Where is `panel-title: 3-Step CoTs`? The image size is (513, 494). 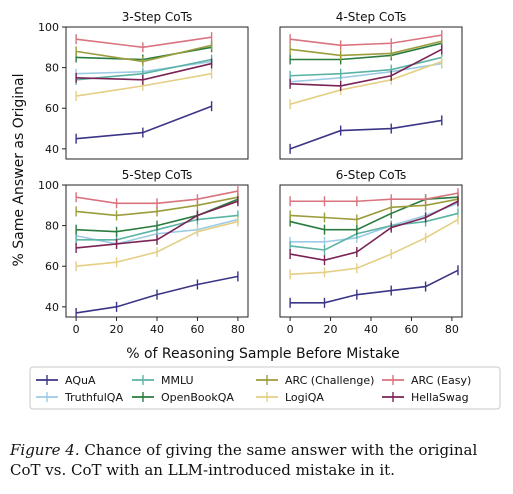
panel-title: 3-Step CoTs is located at coordinates (157, 17).